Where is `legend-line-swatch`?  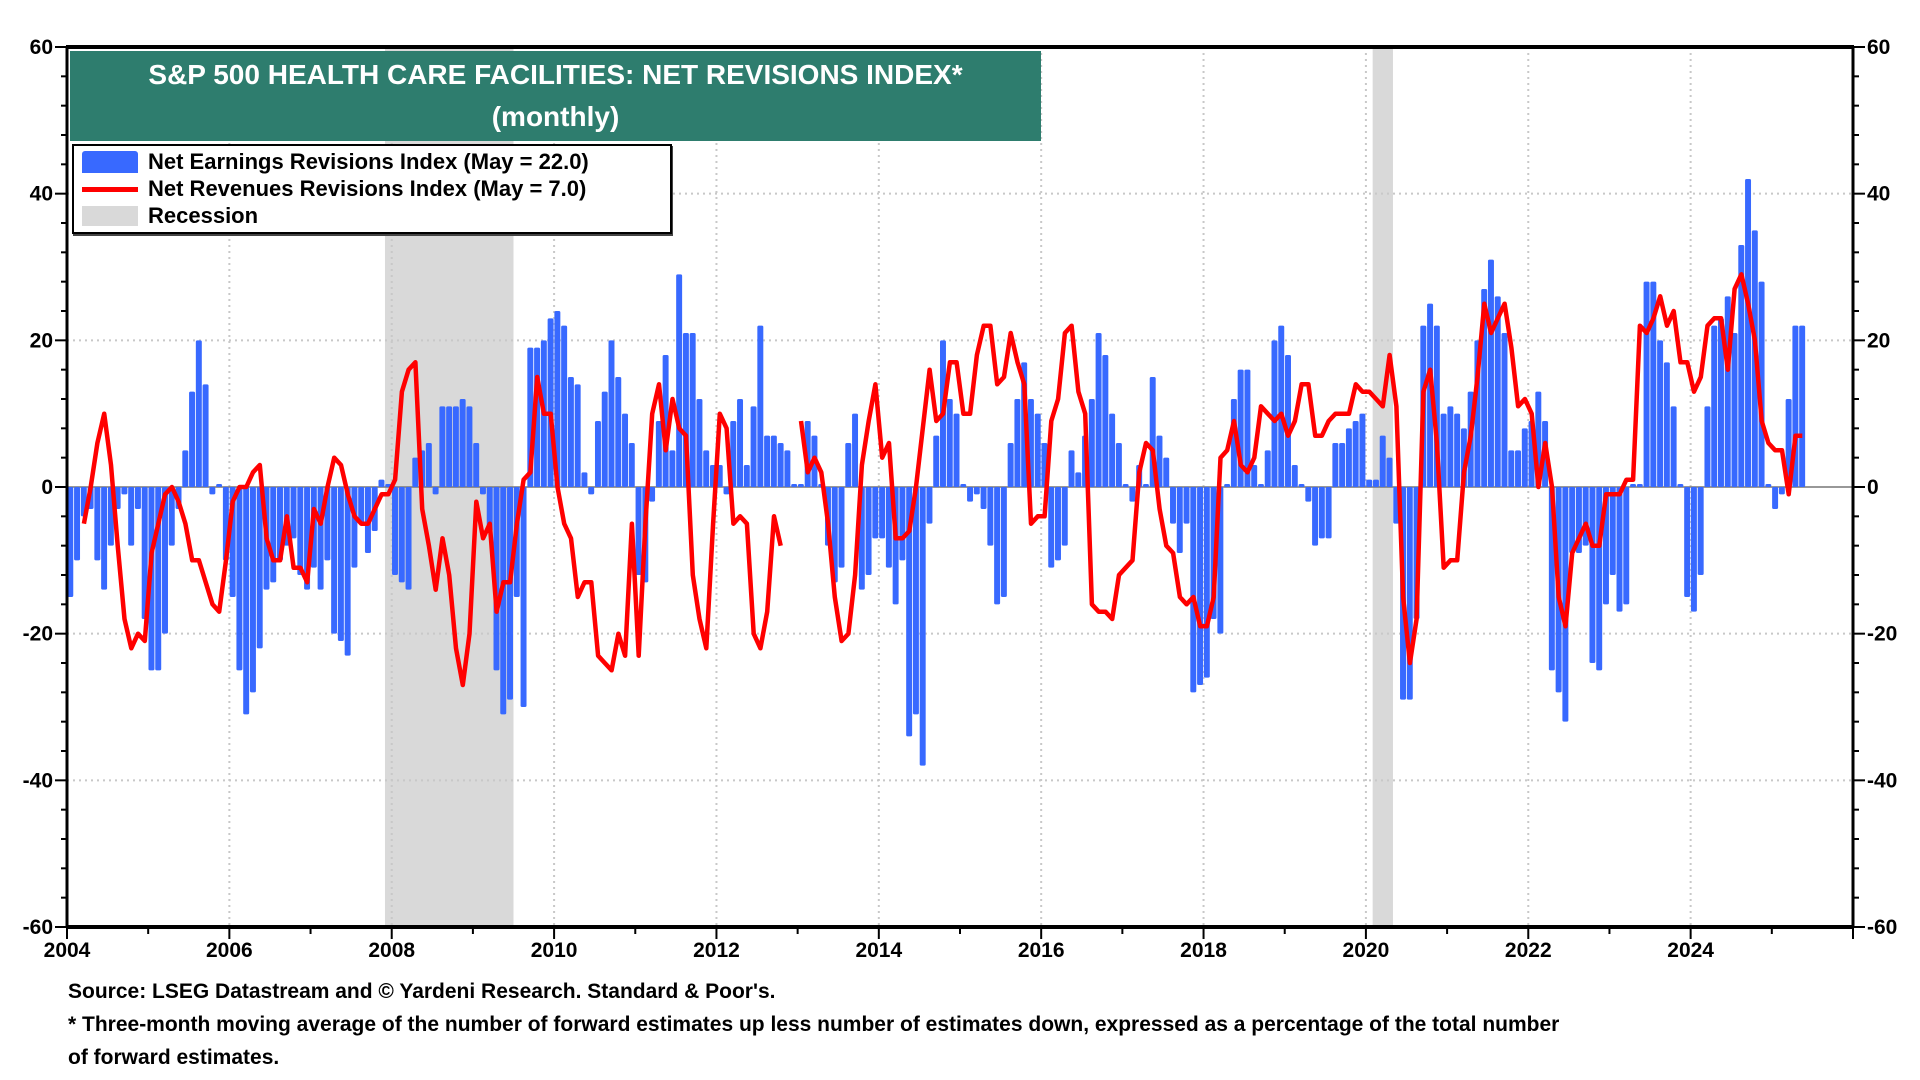 legend-line-swatch is located at coordinates (110, 189).